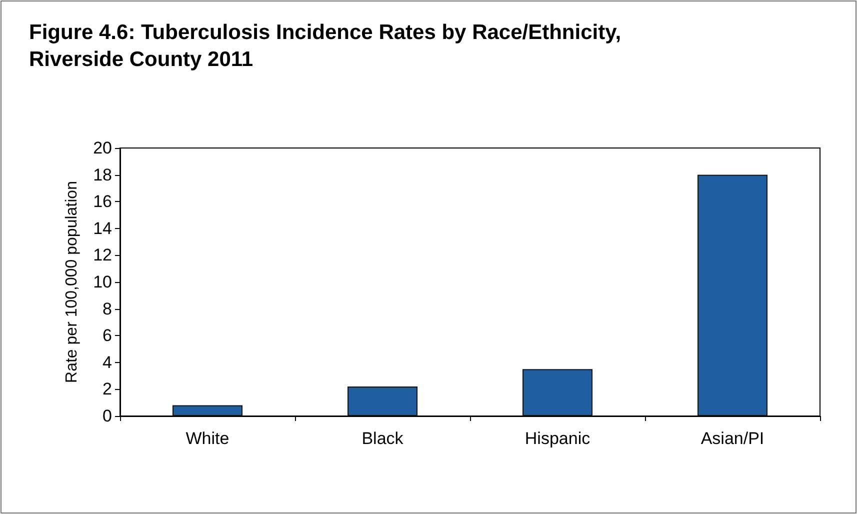 The image size is (857, 514). Describe the element at coordinates (107, 308) in the screenshot. I see `y-tick-label: 8` at that location.